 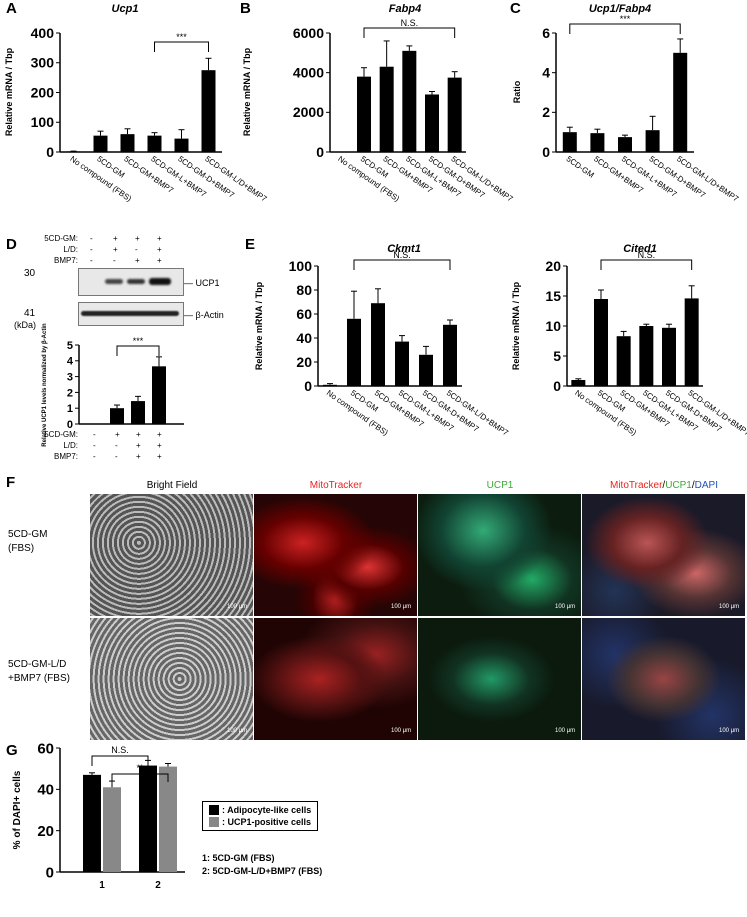 I want to click on y-tick-label-E1: 40, so click(x=304, y=338).